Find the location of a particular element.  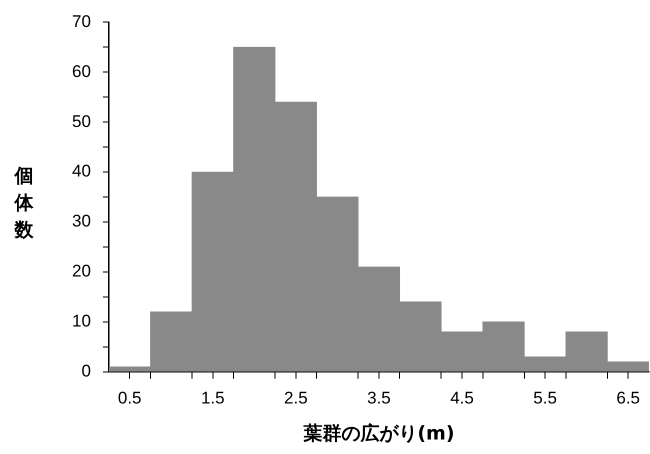

y-tick-label: 40 is located at coordinates (81, 171).